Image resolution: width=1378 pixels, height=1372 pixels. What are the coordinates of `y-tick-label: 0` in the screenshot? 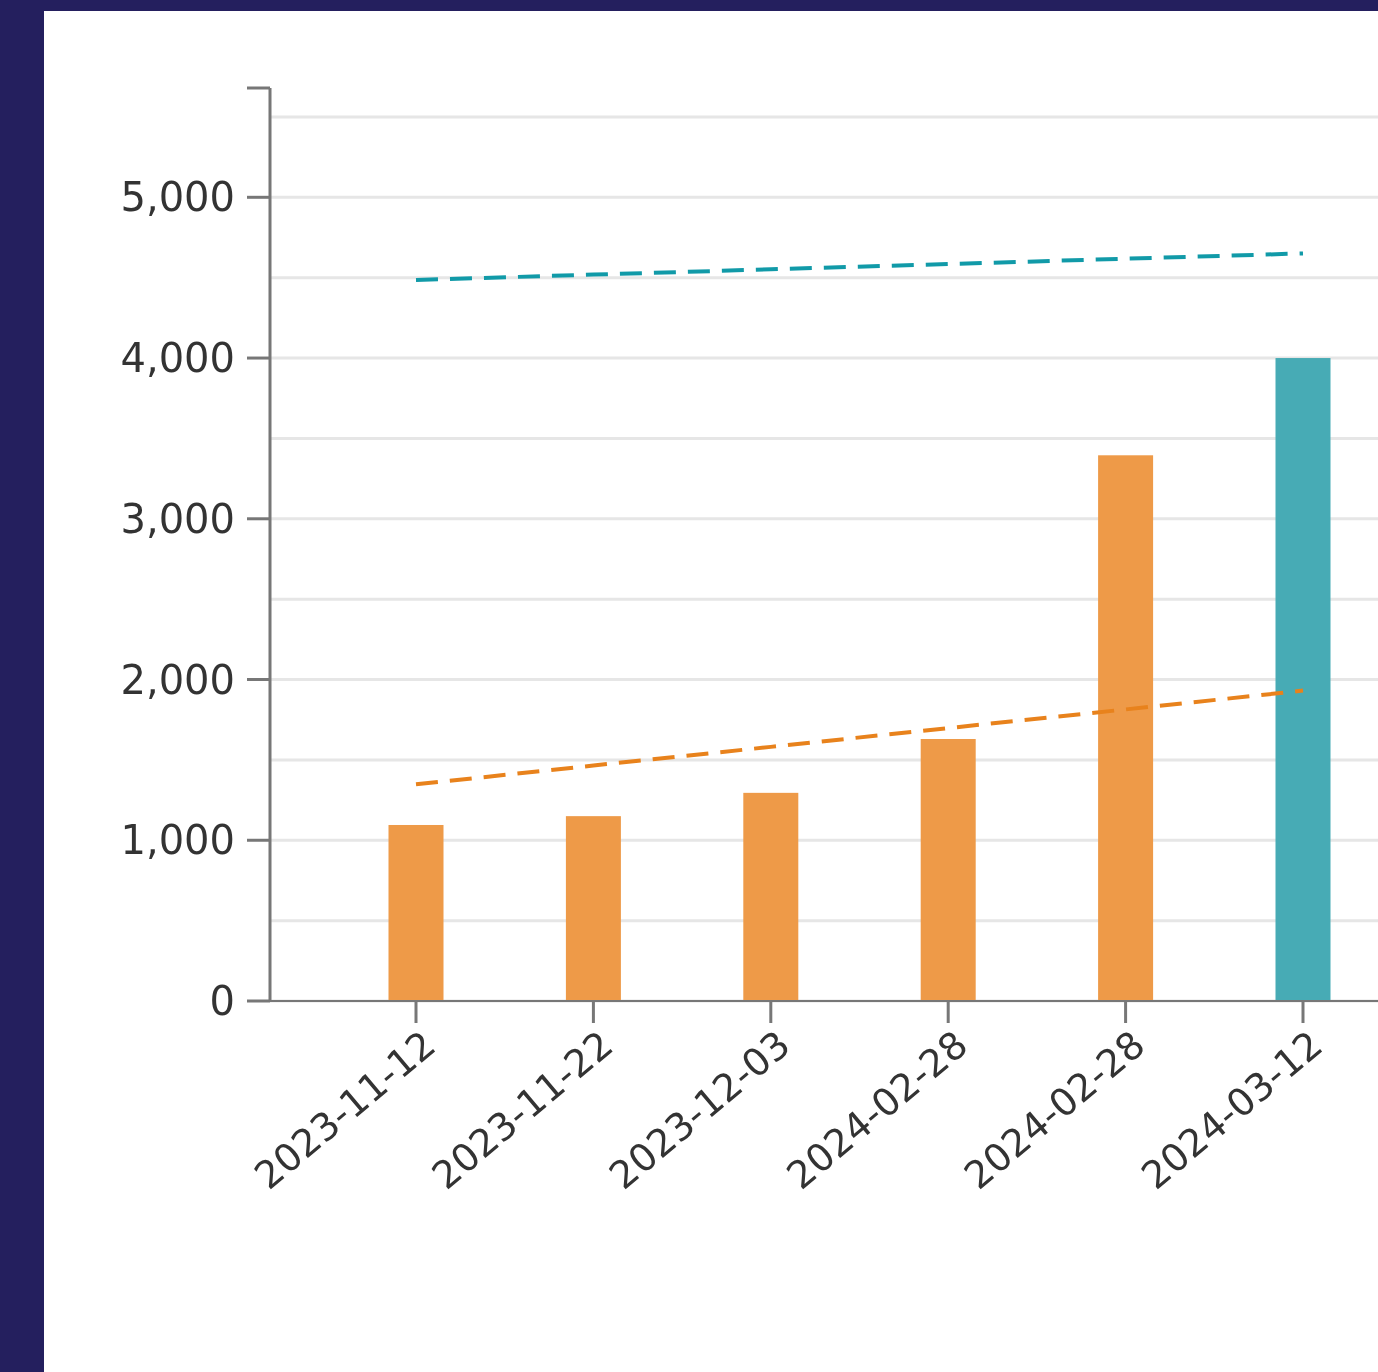 It's located at (222, 1001).